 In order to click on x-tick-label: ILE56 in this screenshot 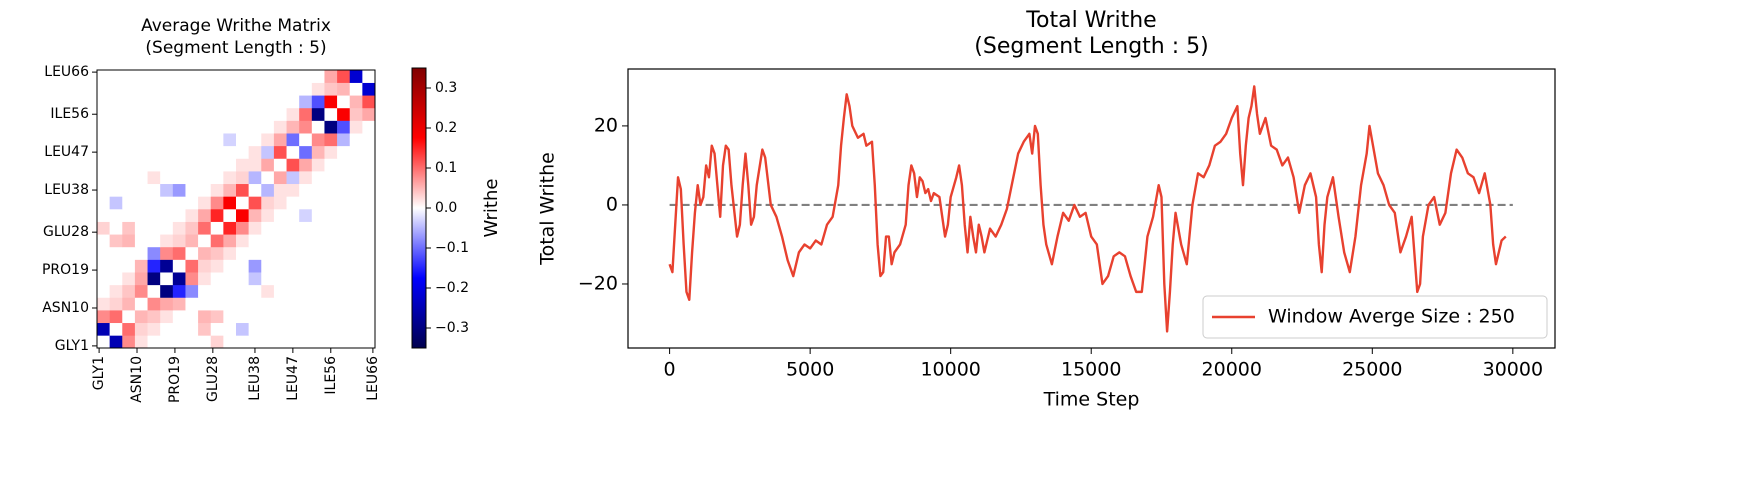, I will do `click(331, 375)`.